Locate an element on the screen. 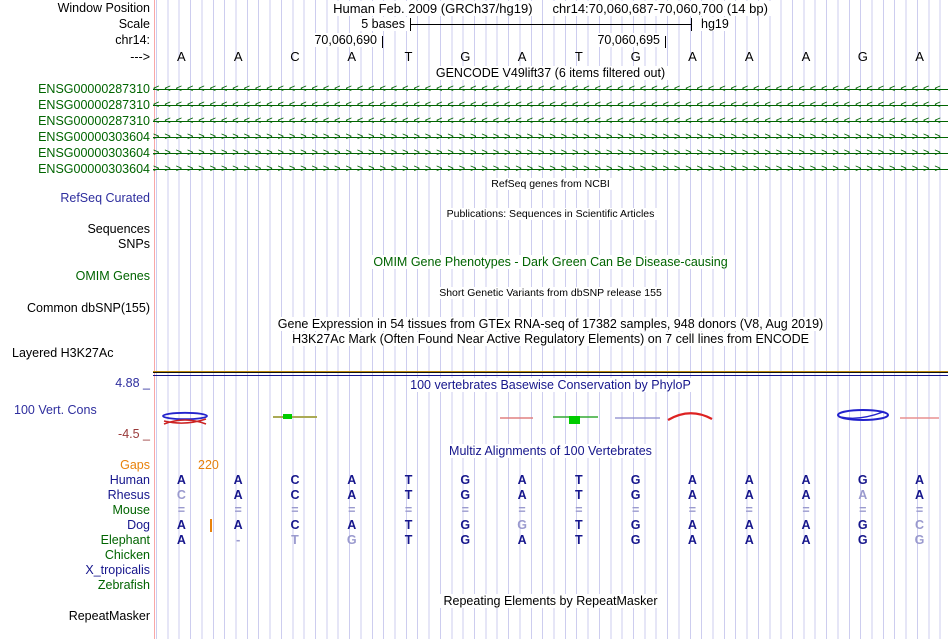  strand-direction-label: ---> is located at coordinates (140, 57).